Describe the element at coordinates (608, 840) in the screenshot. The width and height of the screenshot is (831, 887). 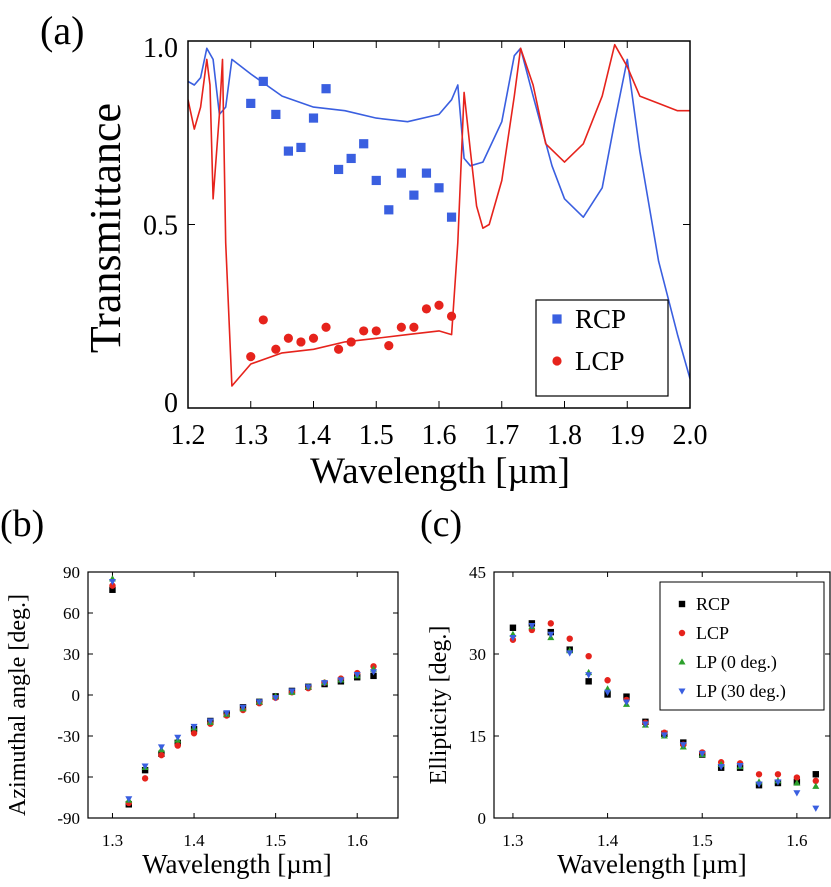
I see `panel-c-x-tick-label: 1.4` at that location.